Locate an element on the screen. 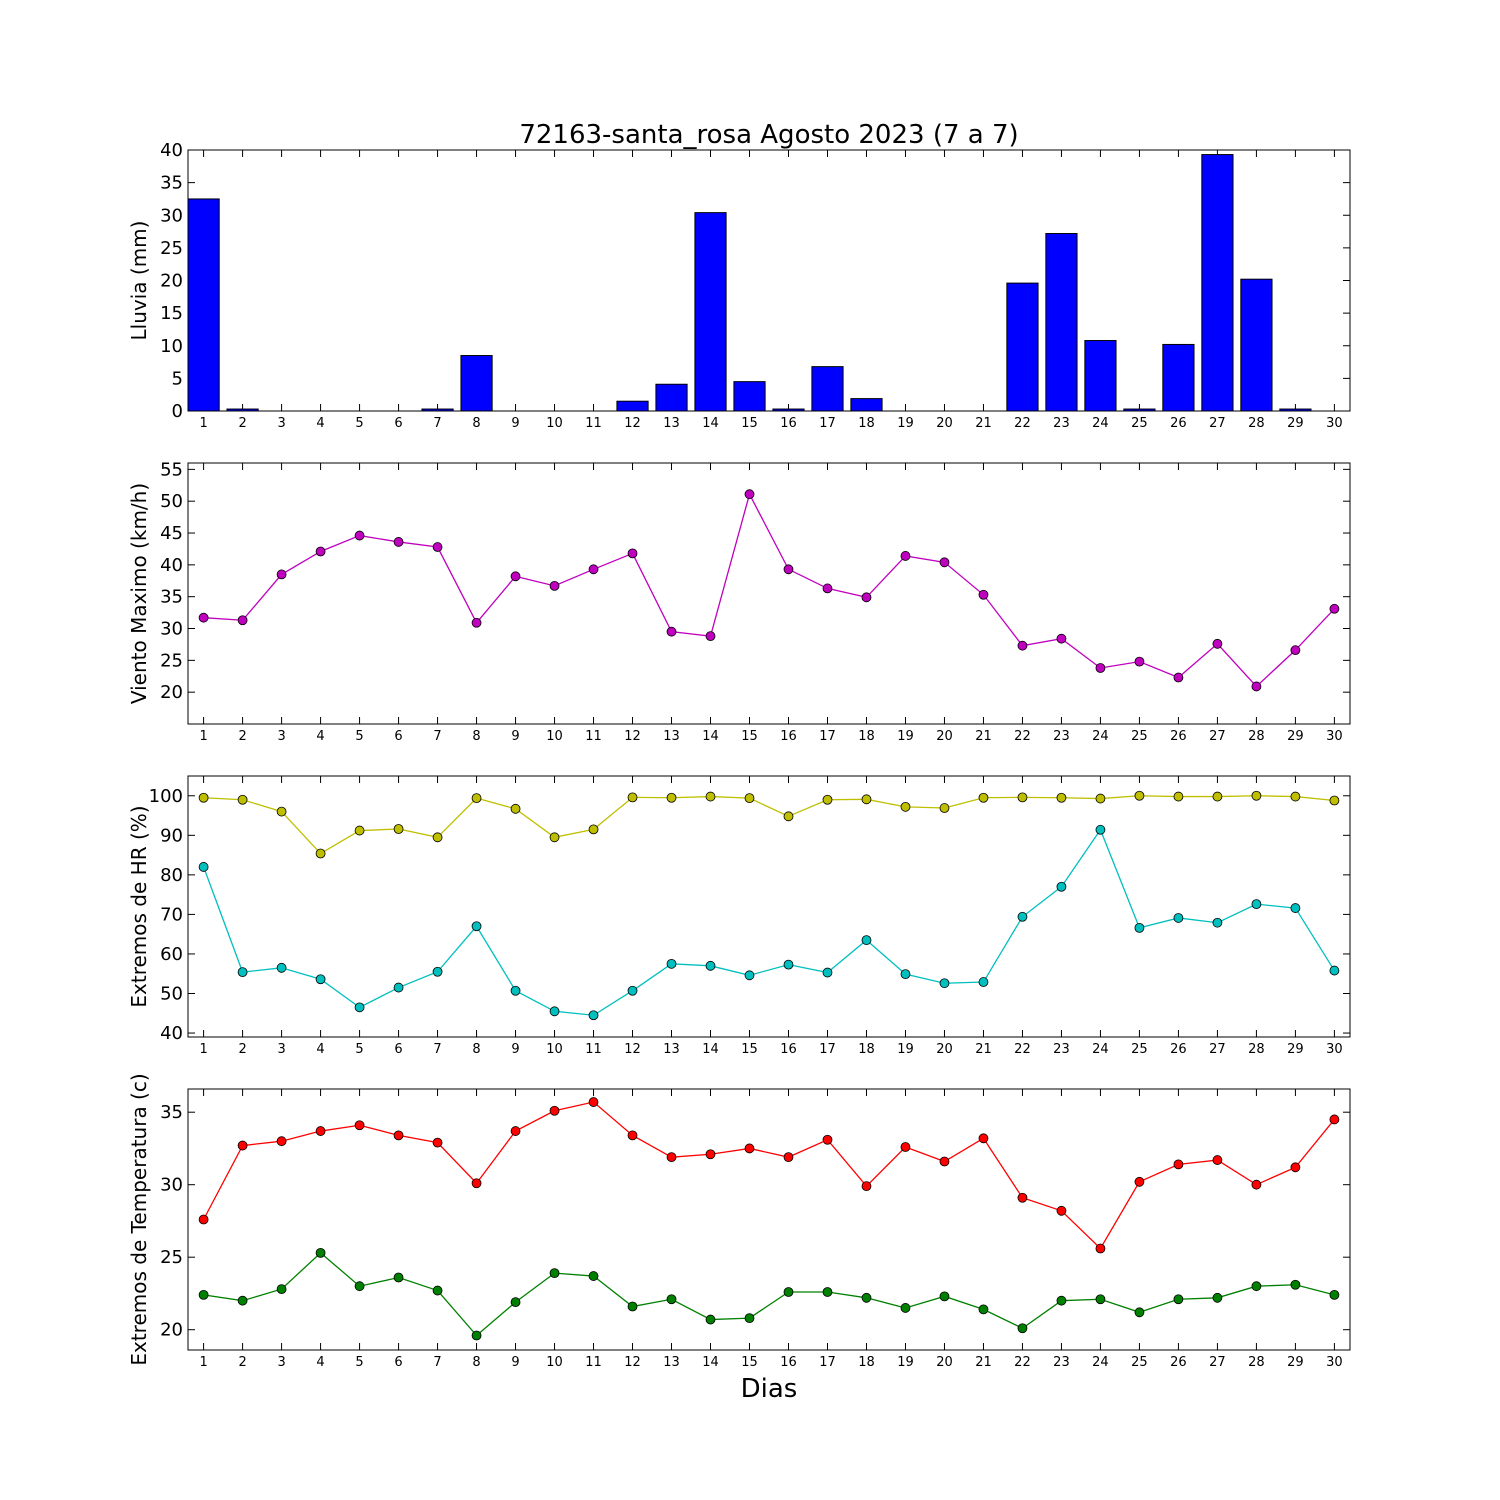 Image resolution: width=1500 pixels, height=1500 pixels. x-tick-label: 25 is located at coordinates (1139, 1362).